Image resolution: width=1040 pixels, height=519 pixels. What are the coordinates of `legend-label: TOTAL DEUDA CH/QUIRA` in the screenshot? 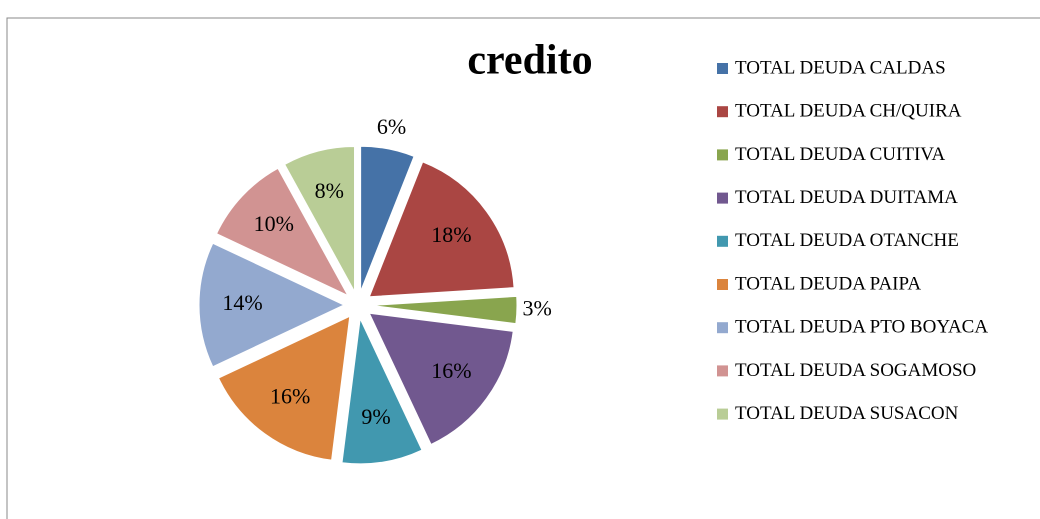 It's located at (848, 111).